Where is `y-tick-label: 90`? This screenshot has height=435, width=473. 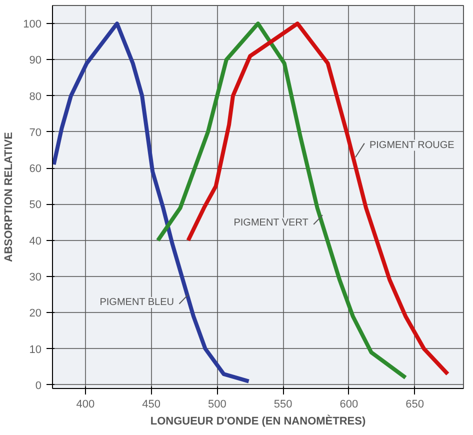
y-tick-label: 90 is located at coordinates (35, 60).